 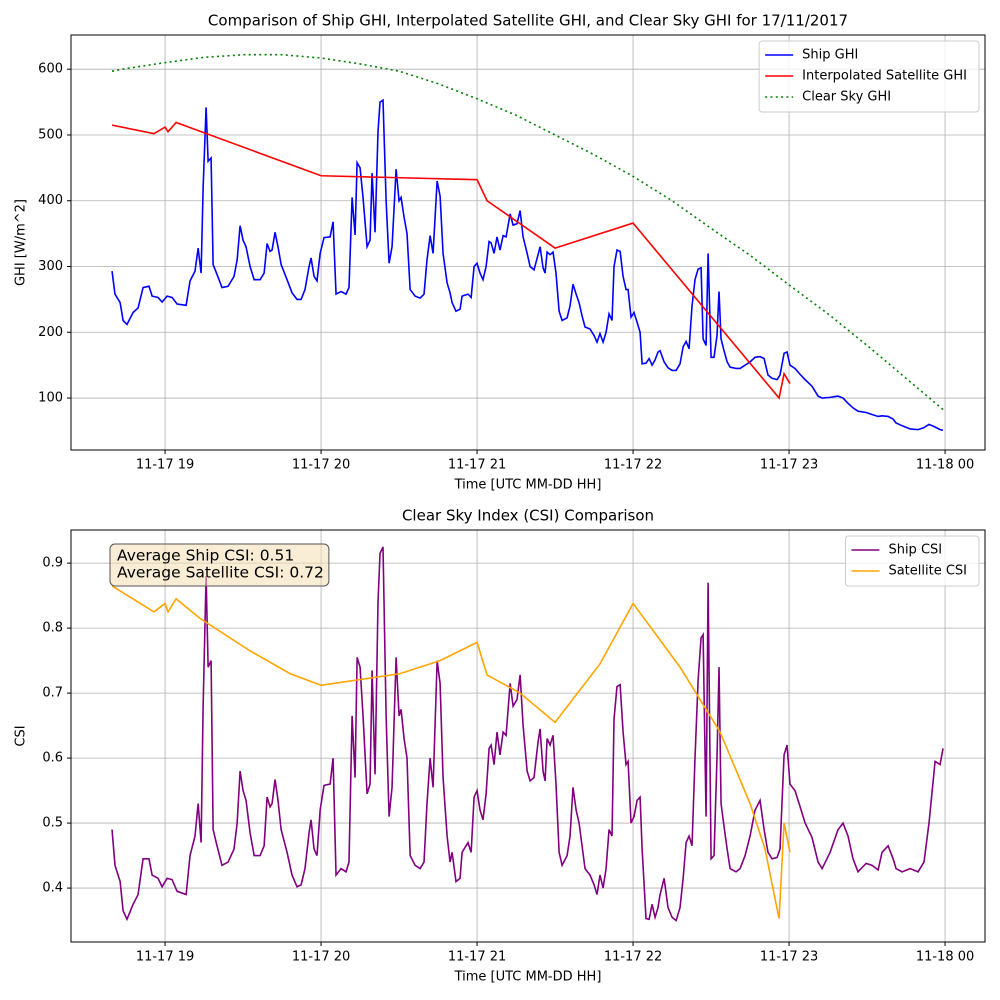 I want to click on legend-label: Ship GHI, so click(x=830, y=55).